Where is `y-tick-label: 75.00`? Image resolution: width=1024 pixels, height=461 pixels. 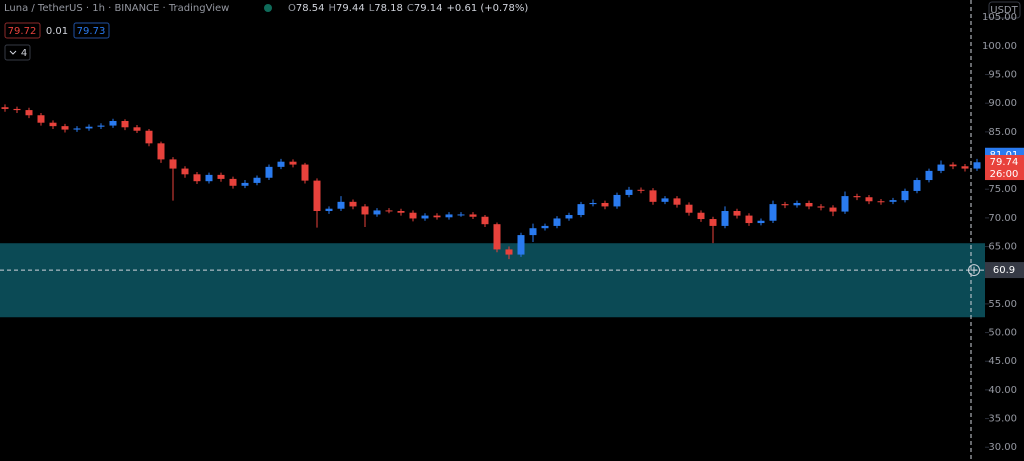 y-tick-label: 75.00 is located at coordinates (1002, 189).